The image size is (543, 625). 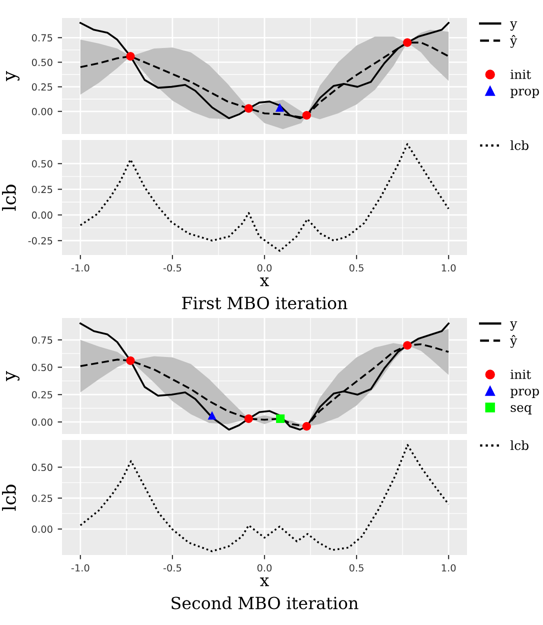 I want to click on text: First MBO iteration, so click(x=265, y=303).